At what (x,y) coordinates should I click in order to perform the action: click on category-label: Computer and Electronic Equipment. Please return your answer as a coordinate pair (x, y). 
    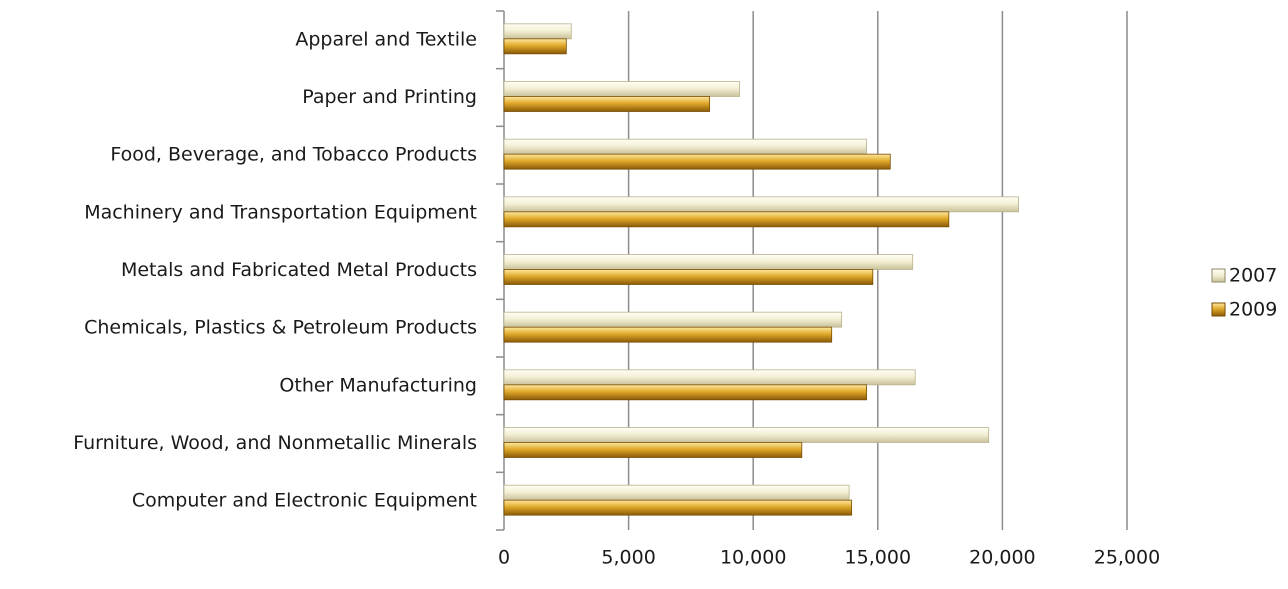
    Looking at the image, I should click on (304, 501).